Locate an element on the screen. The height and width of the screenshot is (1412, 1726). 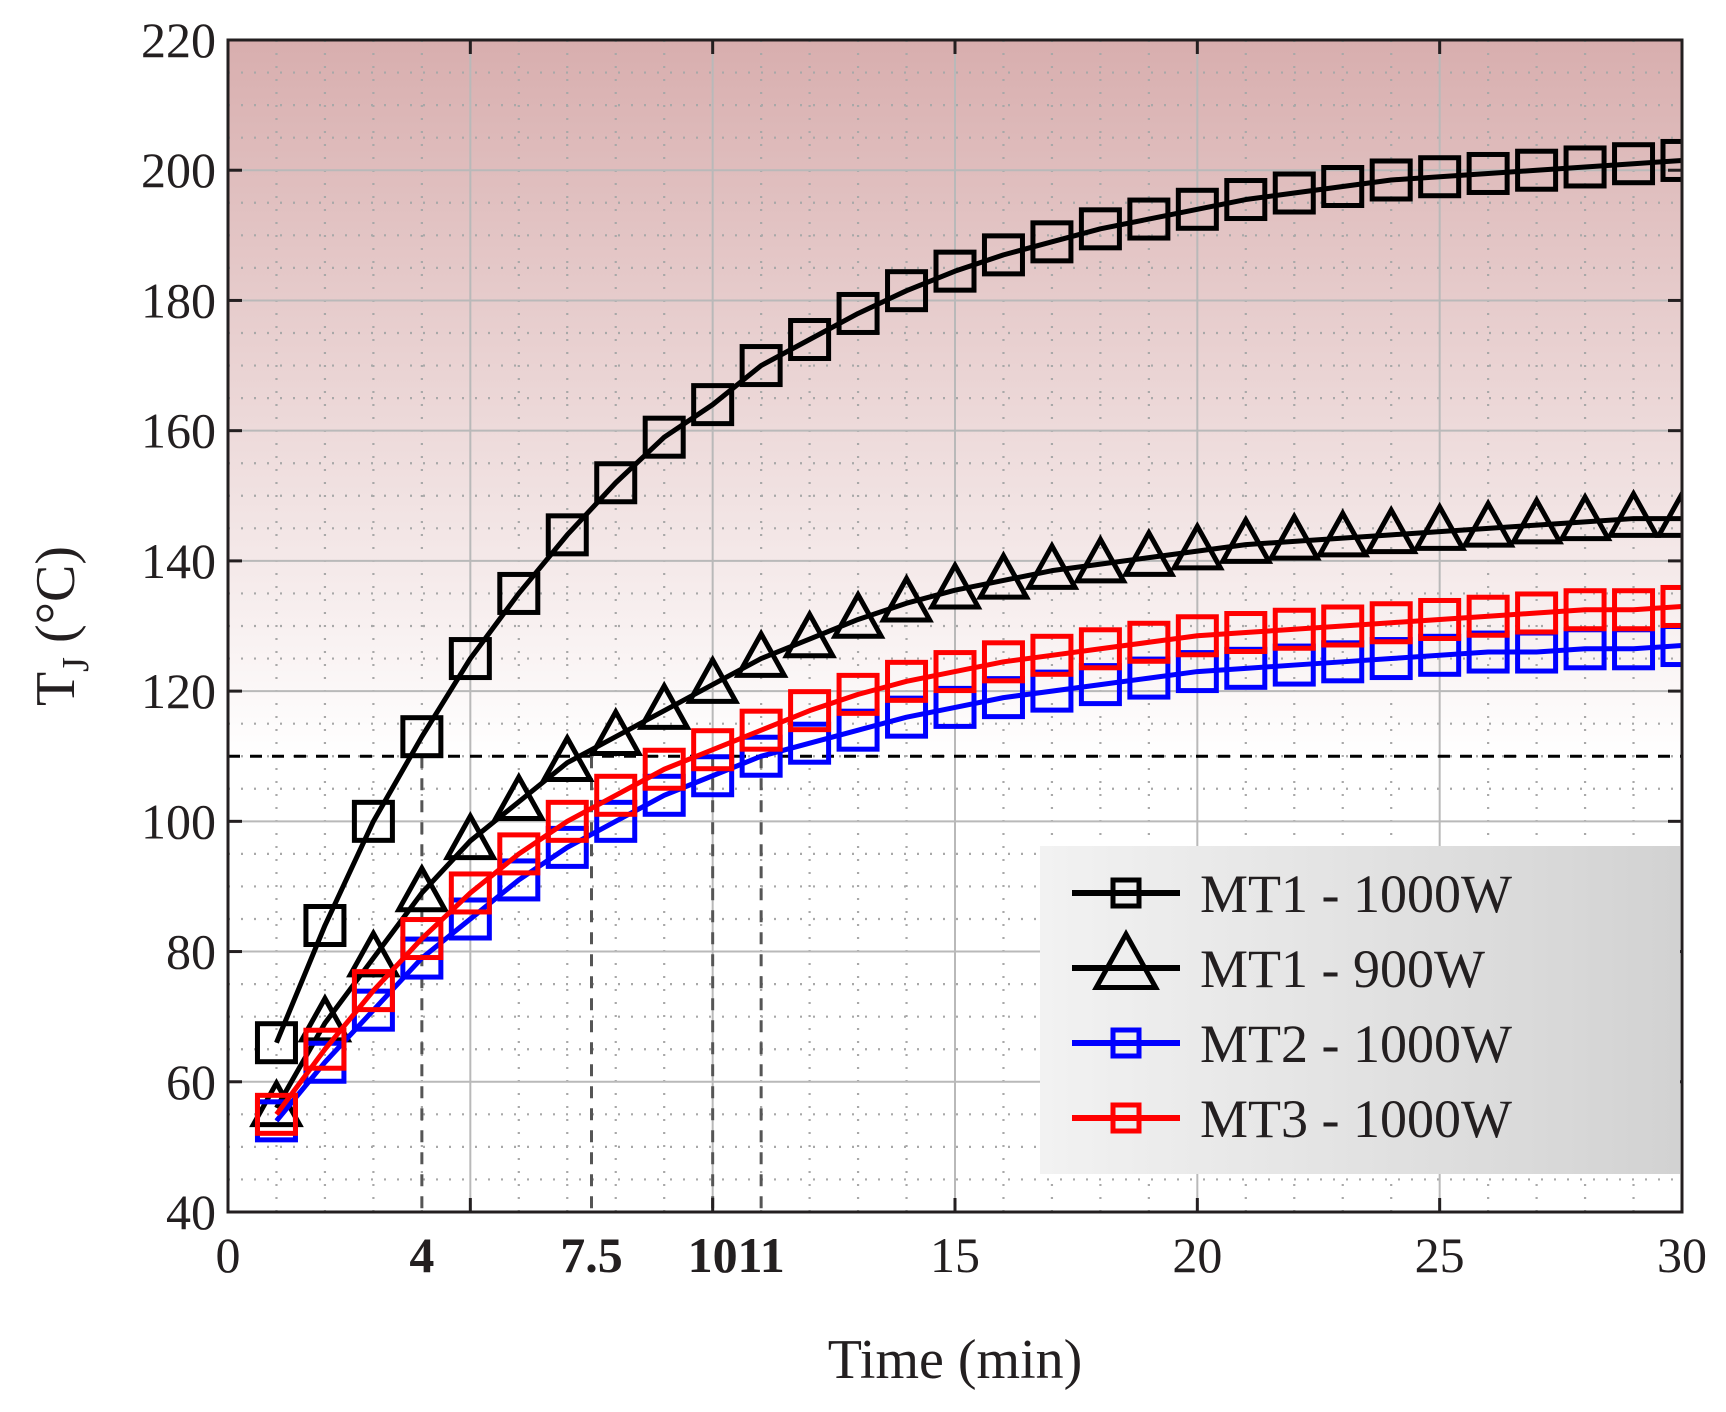
y-tick-label: 220 is located at coordinates (178, 40).